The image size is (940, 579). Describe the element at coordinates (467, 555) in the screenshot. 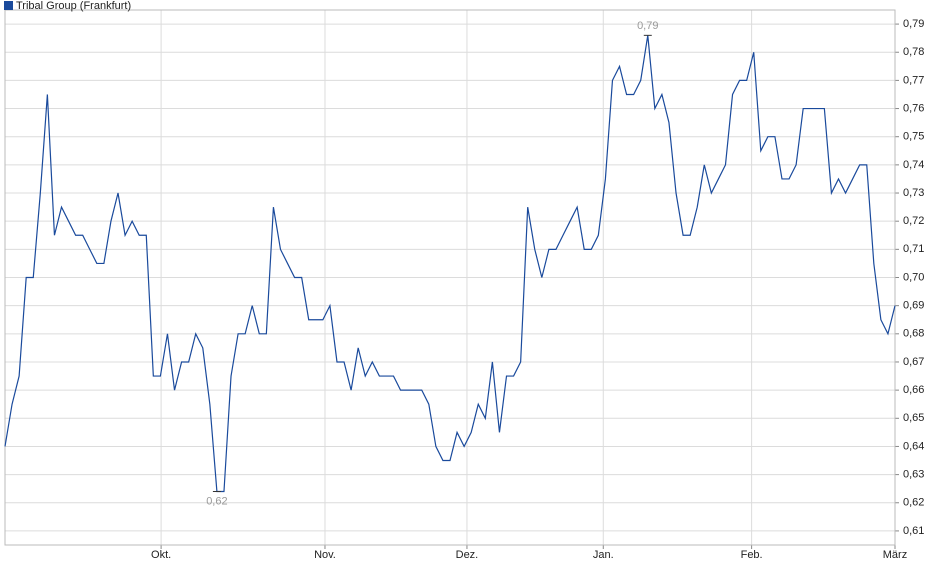

I see `x-tick-label: Dez.` at that location.